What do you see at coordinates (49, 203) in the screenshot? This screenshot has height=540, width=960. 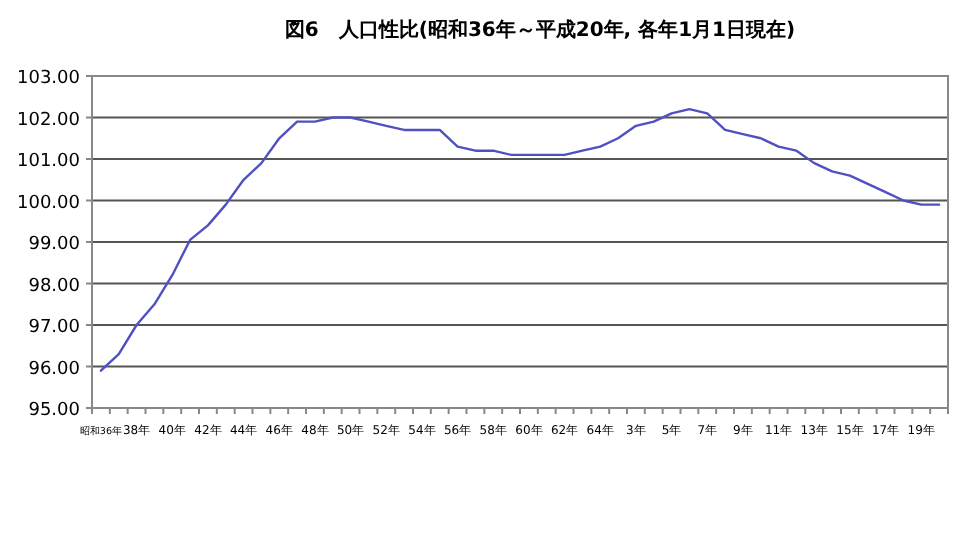 I see `y-tick-label: 100.00` at bounding box center [49, 203].